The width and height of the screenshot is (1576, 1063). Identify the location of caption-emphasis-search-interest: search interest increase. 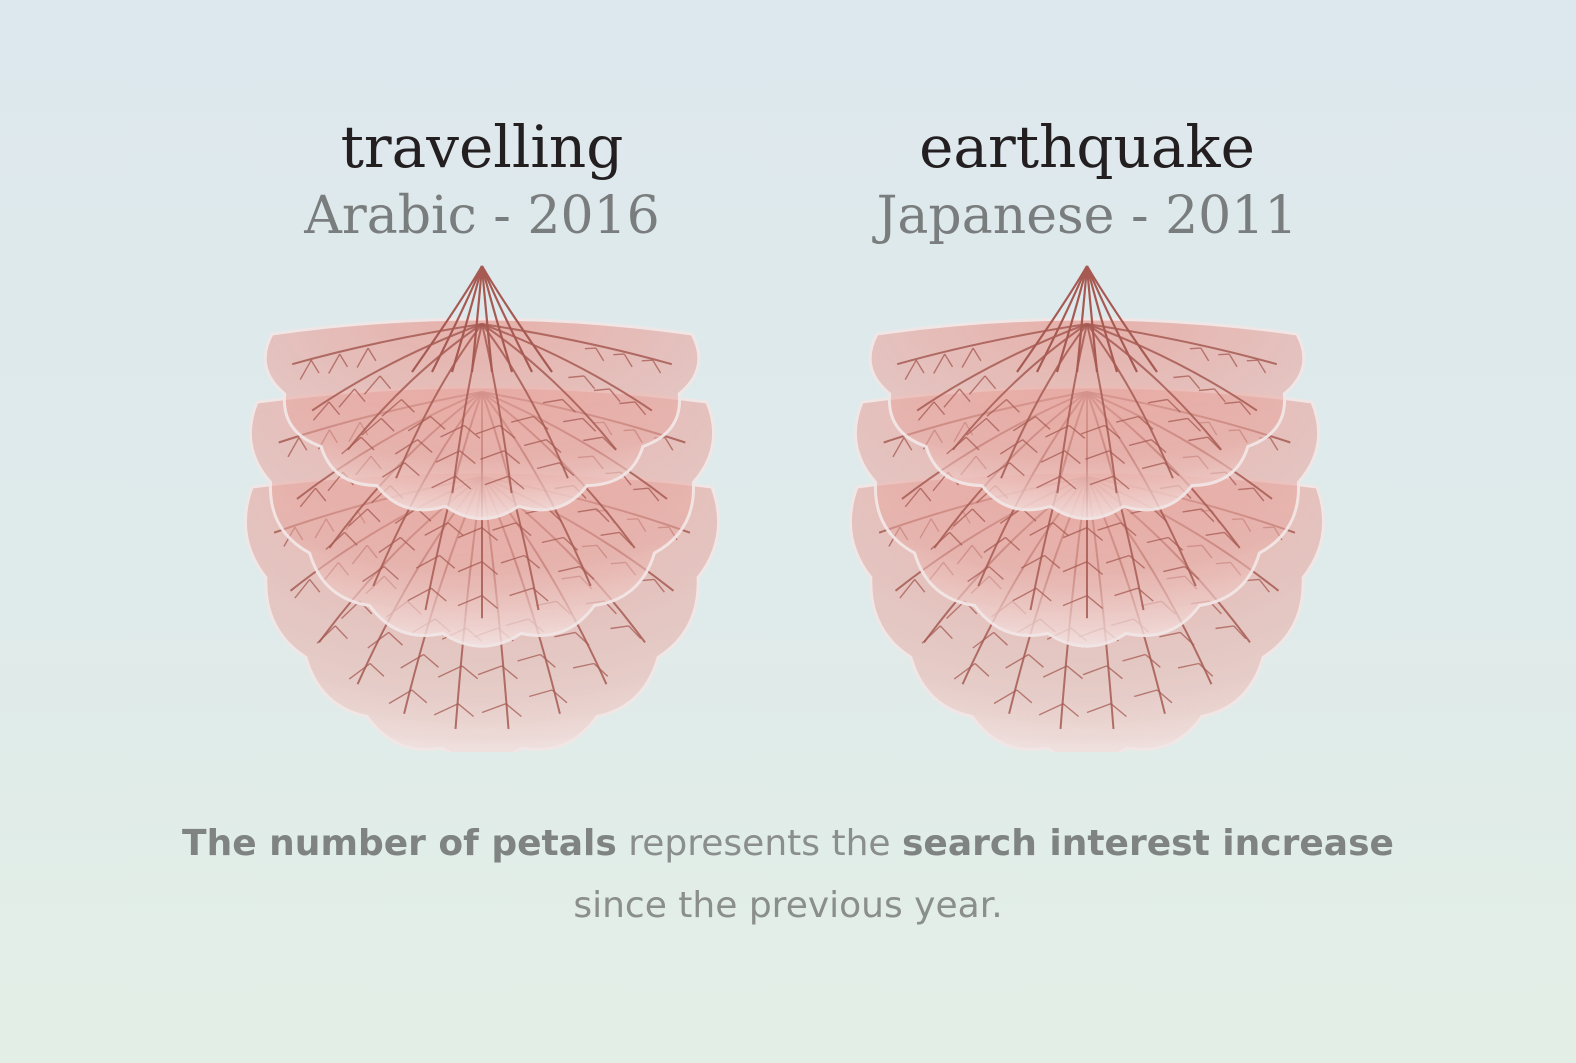
(1147, 843).